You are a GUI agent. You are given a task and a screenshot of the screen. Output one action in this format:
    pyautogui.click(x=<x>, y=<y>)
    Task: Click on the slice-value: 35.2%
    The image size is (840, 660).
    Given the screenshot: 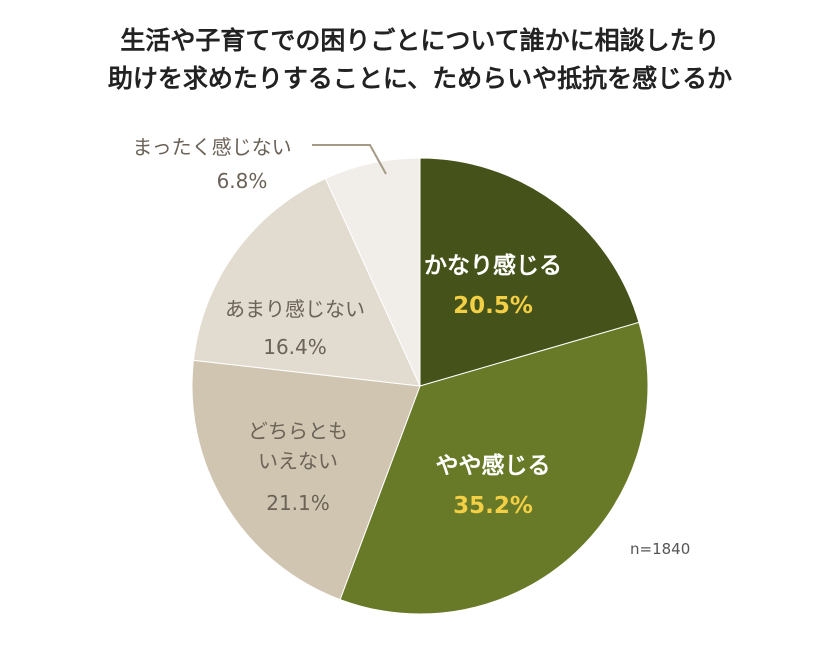 What is the action you would take?
    pyautogui.click(x=493, y=506)
    